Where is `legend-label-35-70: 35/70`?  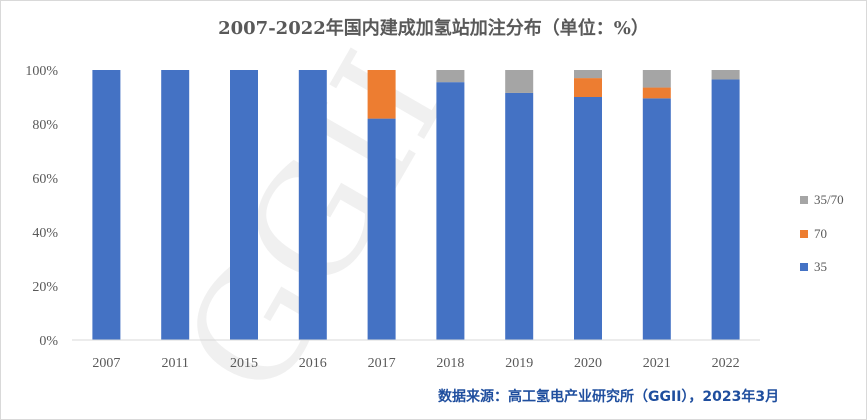
legend-label-35-70: 35/70 is located at coordinates (829, 199).